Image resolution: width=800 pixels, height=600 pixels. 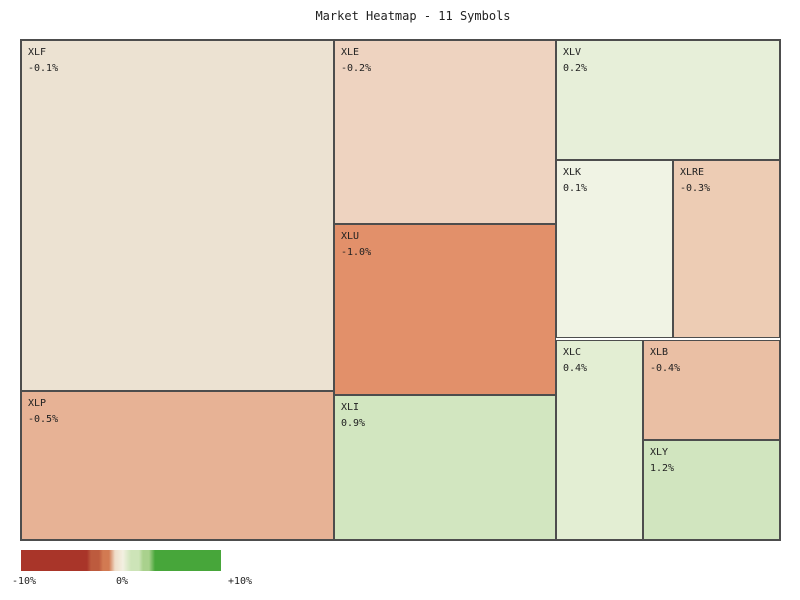 What do you see at coordinates (445, 132) in the screenshot?
I see `treemap-tile-xle: XLE -0.2%` at bounding box center [445, 132].